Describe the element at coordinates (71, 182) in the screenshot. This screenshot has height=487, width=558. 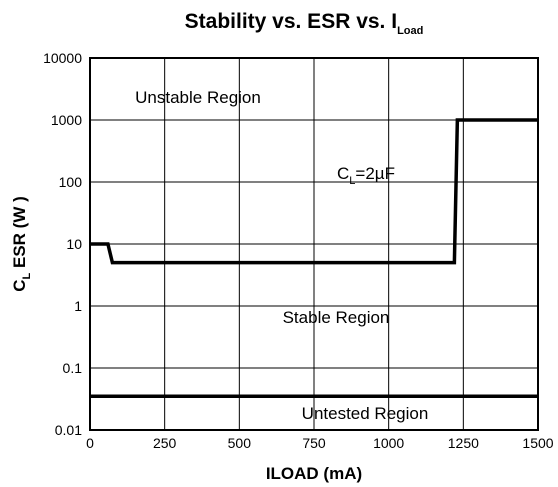
I see `y-tick-label: 100` at that location.